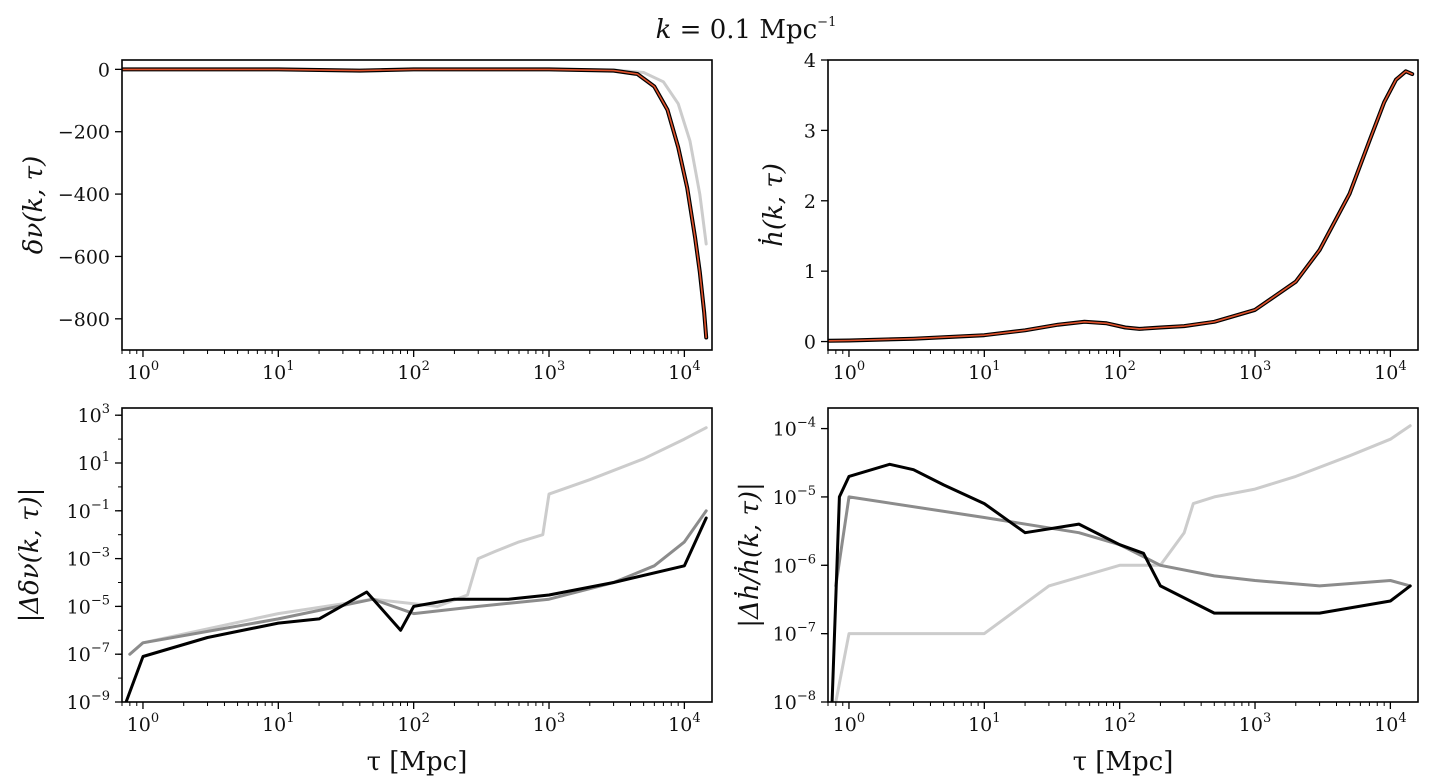  Describe the element at coordinates (415, 156) in the screenshot. I see `series-line-ref` at that location.